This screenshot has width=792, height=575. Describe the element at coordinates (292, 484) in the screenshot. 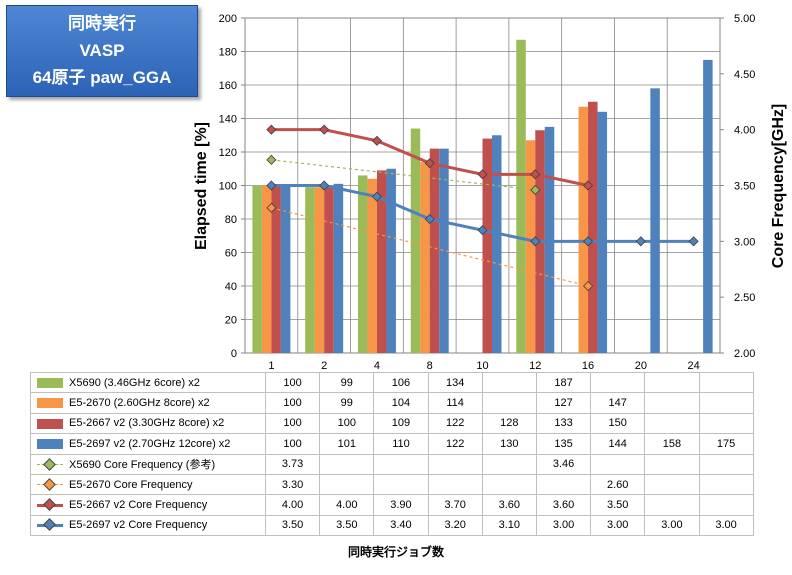

I see `table-cell: 3.30` at that location.